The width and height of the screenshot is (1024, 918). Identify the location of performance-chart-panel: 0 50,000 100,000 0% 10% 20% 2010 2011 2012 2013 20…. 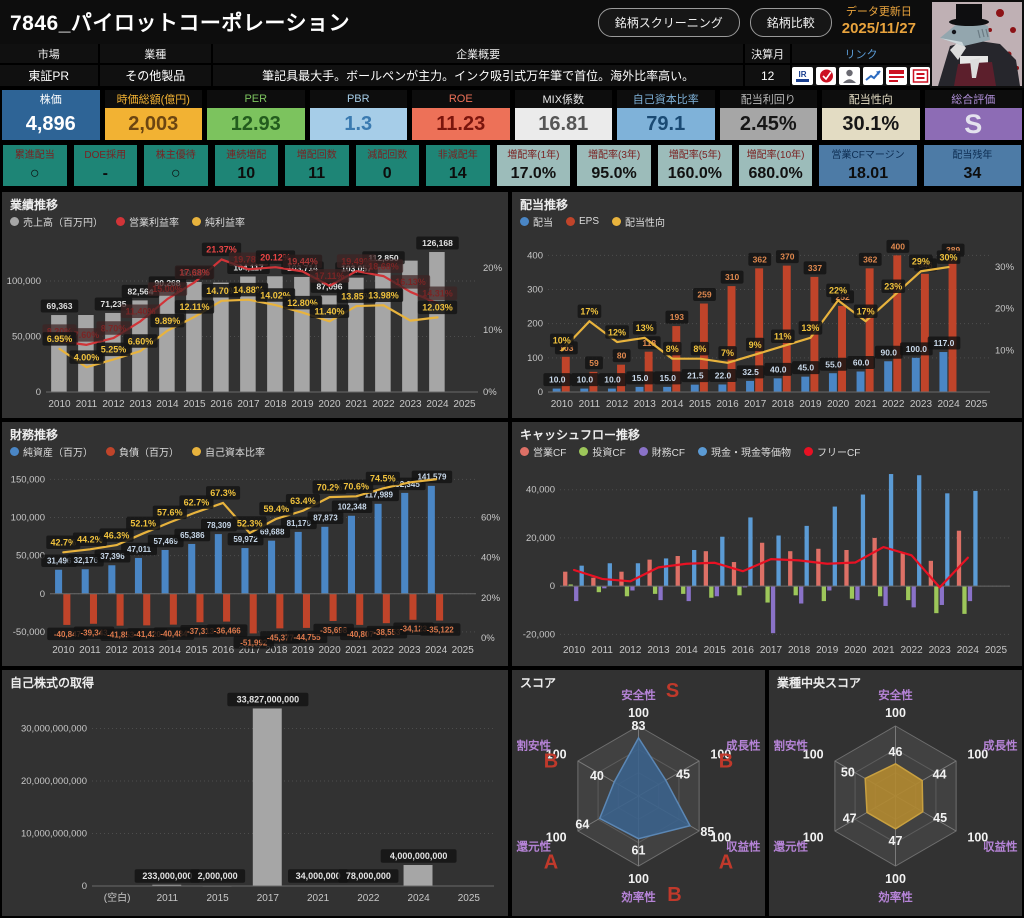
(255, 305).